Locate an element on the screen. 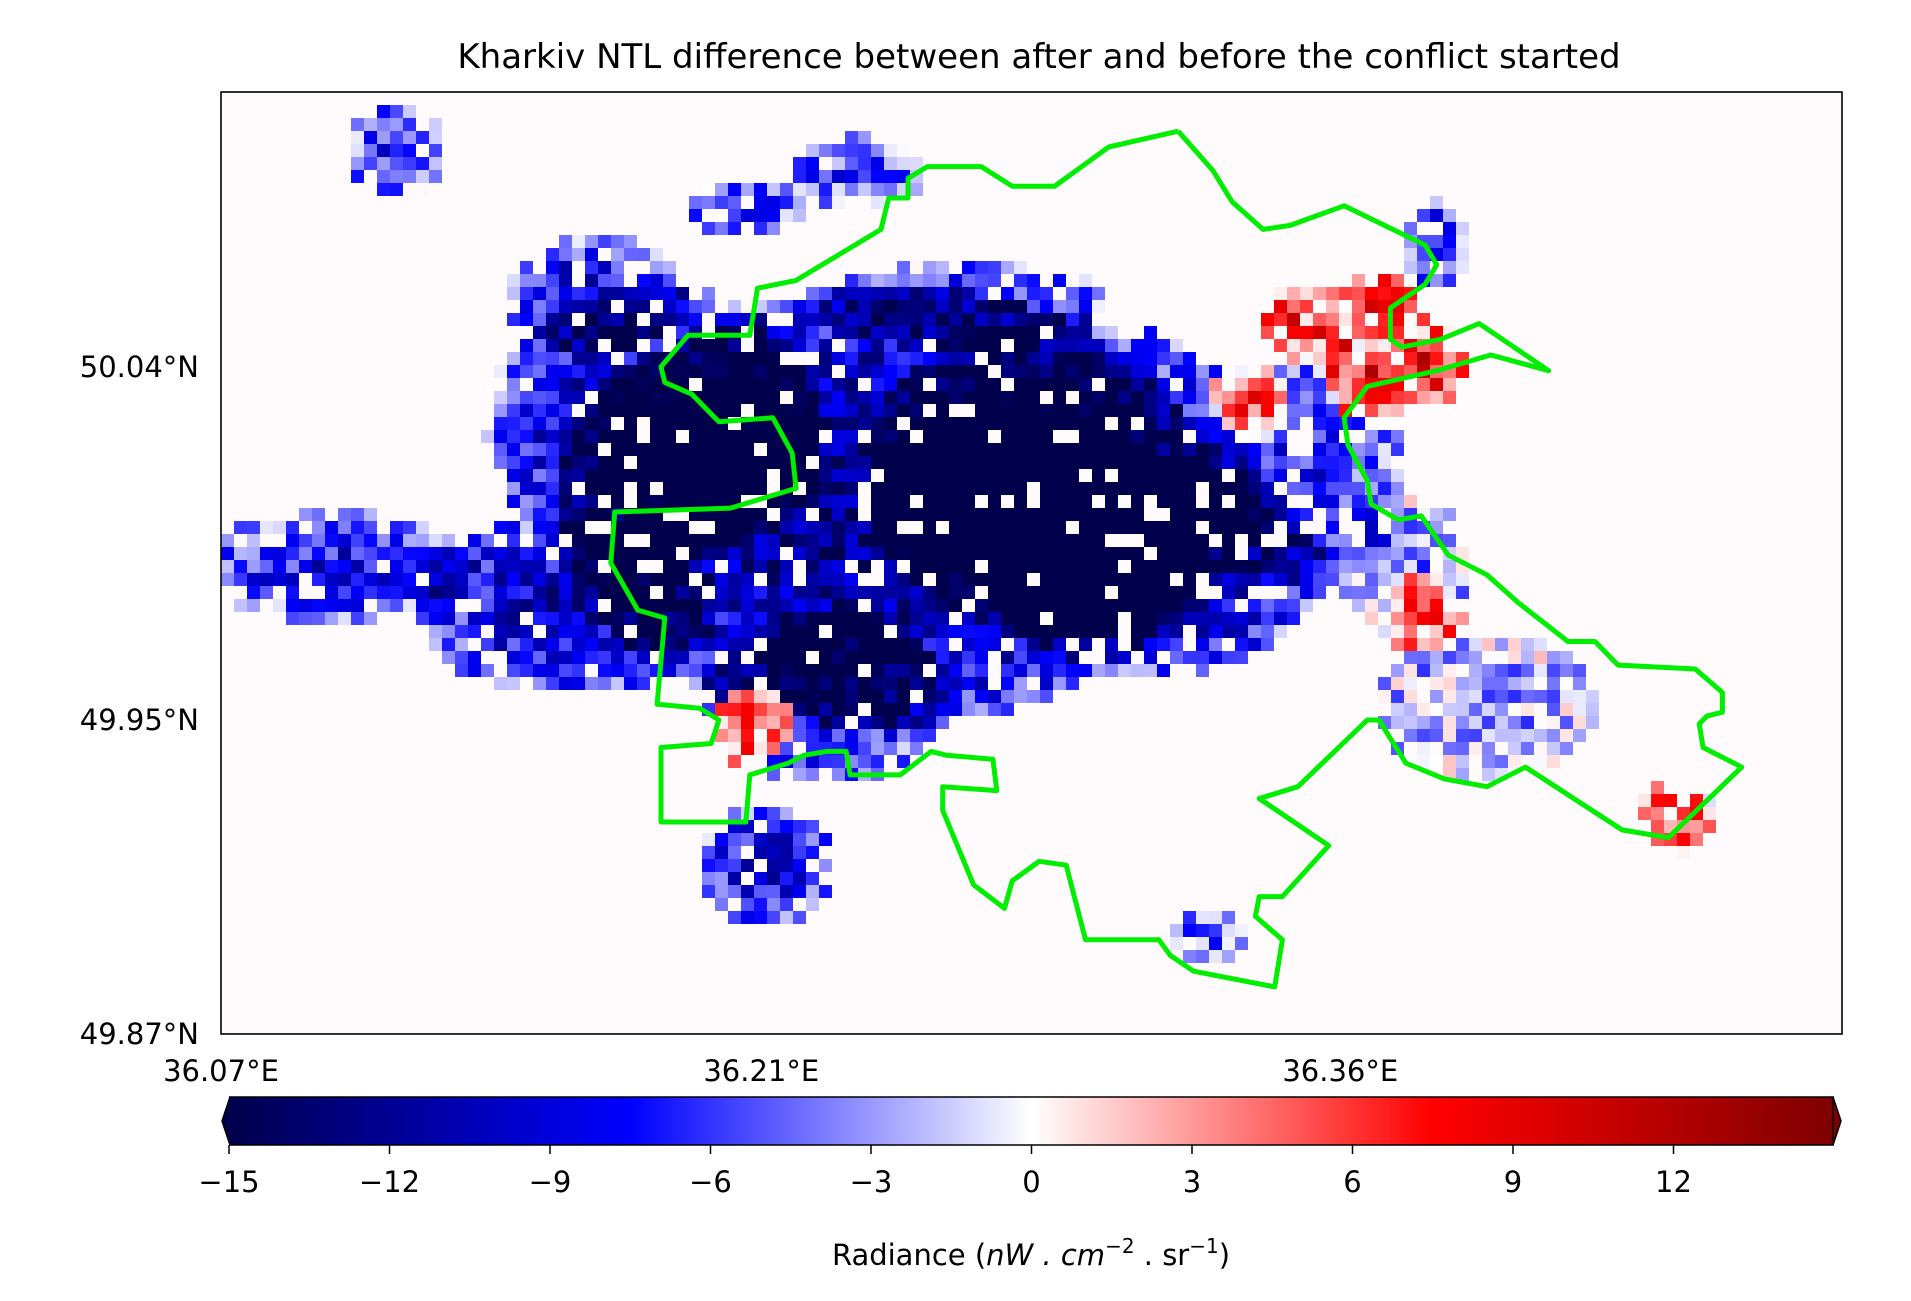  colorbar-extend-max is located at coordinates (1837, 1121).